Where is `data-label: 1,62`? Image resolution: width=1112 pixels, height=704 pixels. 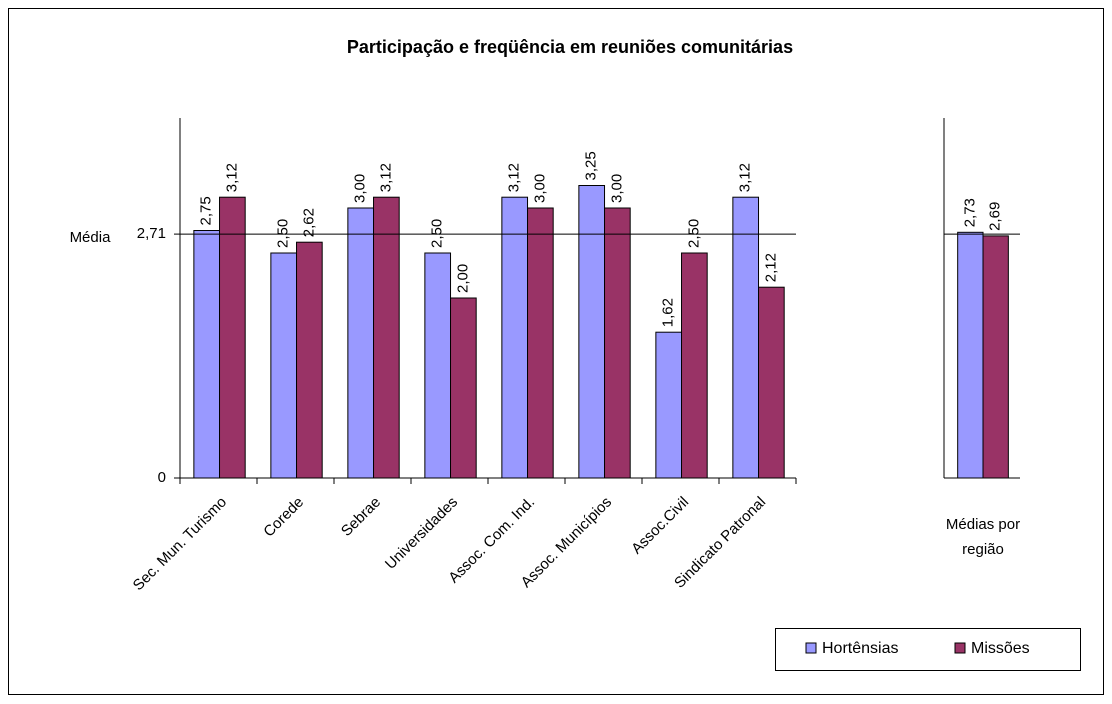 data-label: 1,62 is located at coordinates (668, 312).